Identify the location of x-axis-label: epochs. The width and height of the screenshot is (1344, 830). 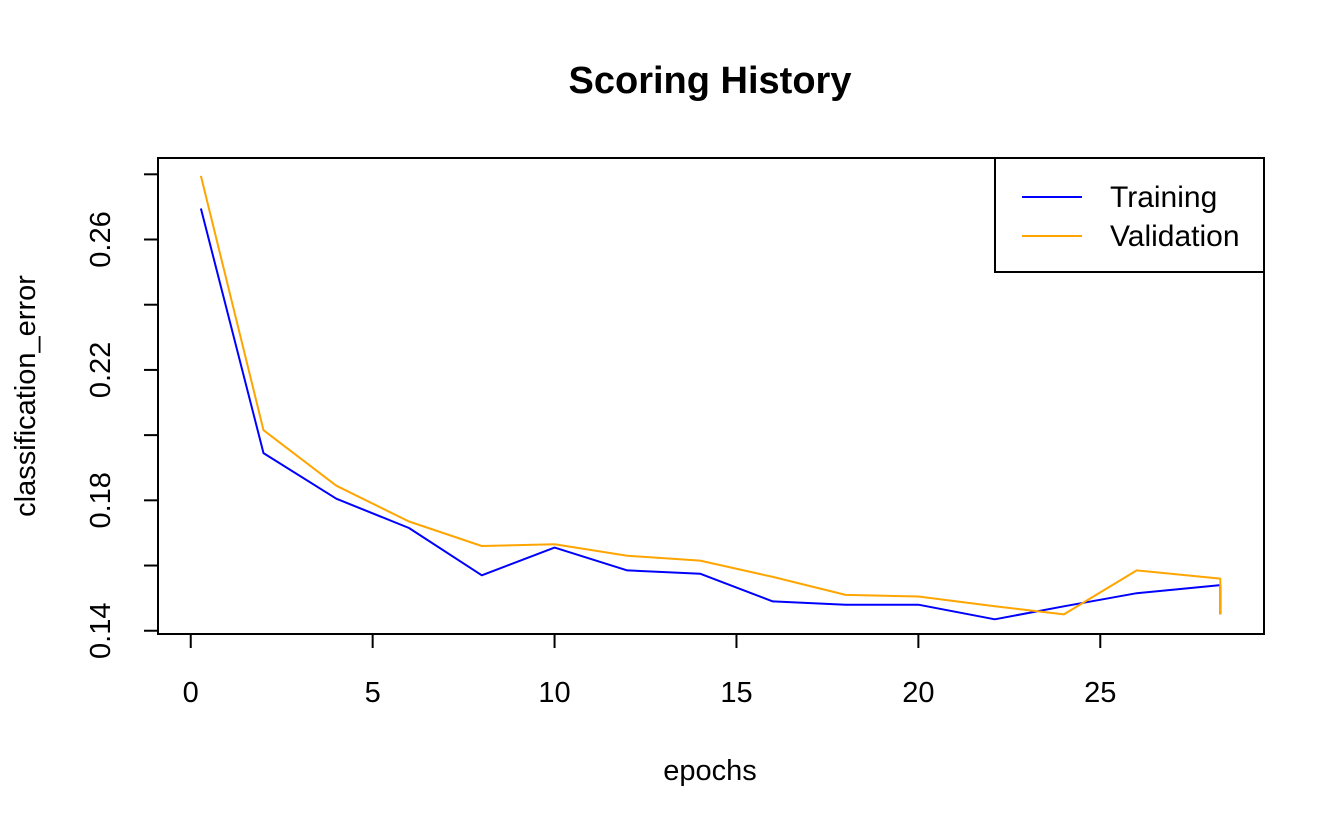
(710, 771).